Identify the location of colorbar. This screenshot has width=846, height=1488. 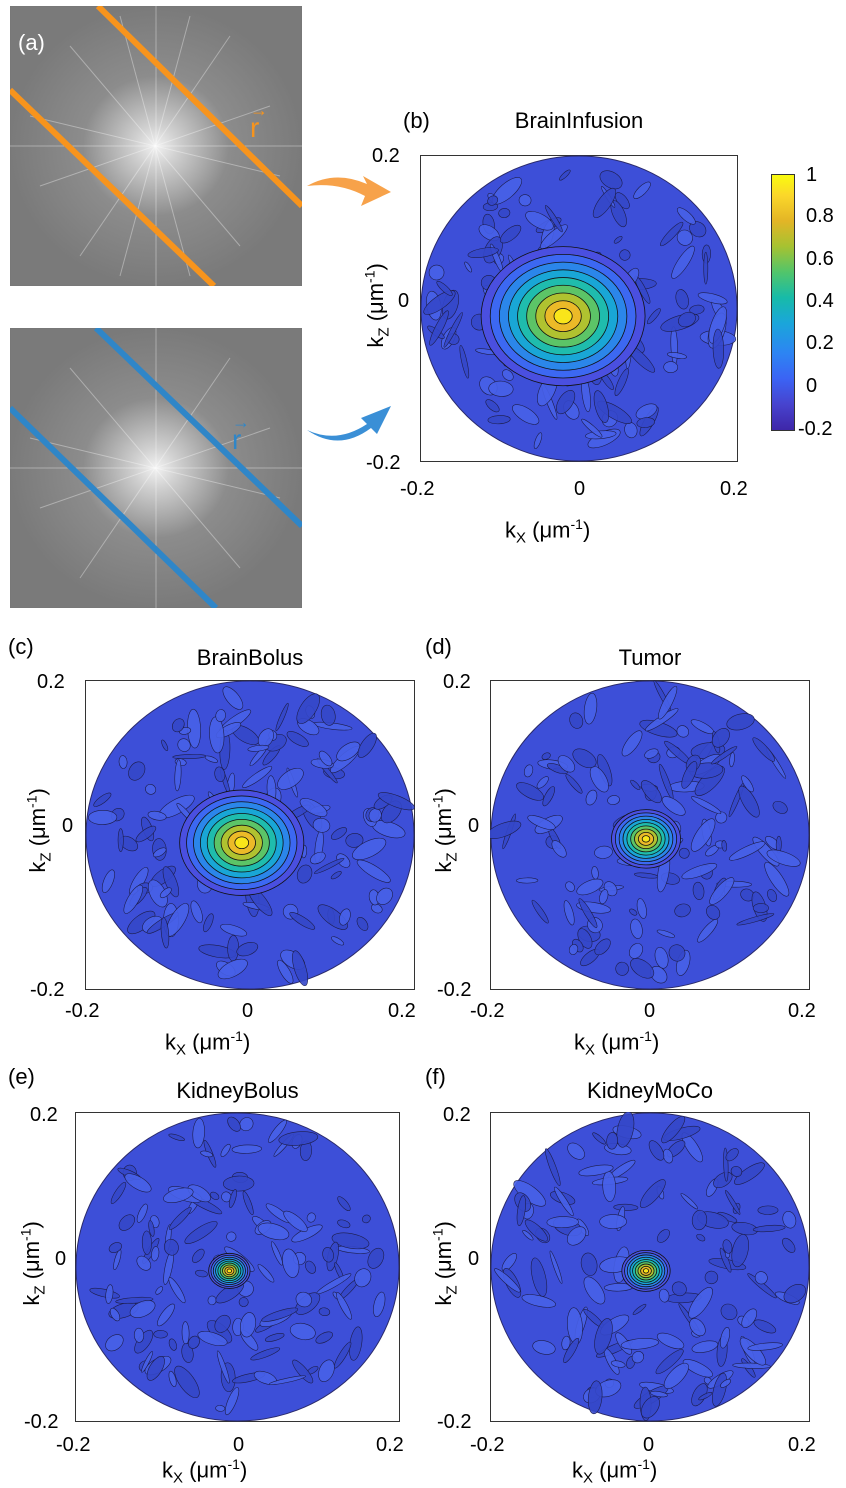
(783, 302).